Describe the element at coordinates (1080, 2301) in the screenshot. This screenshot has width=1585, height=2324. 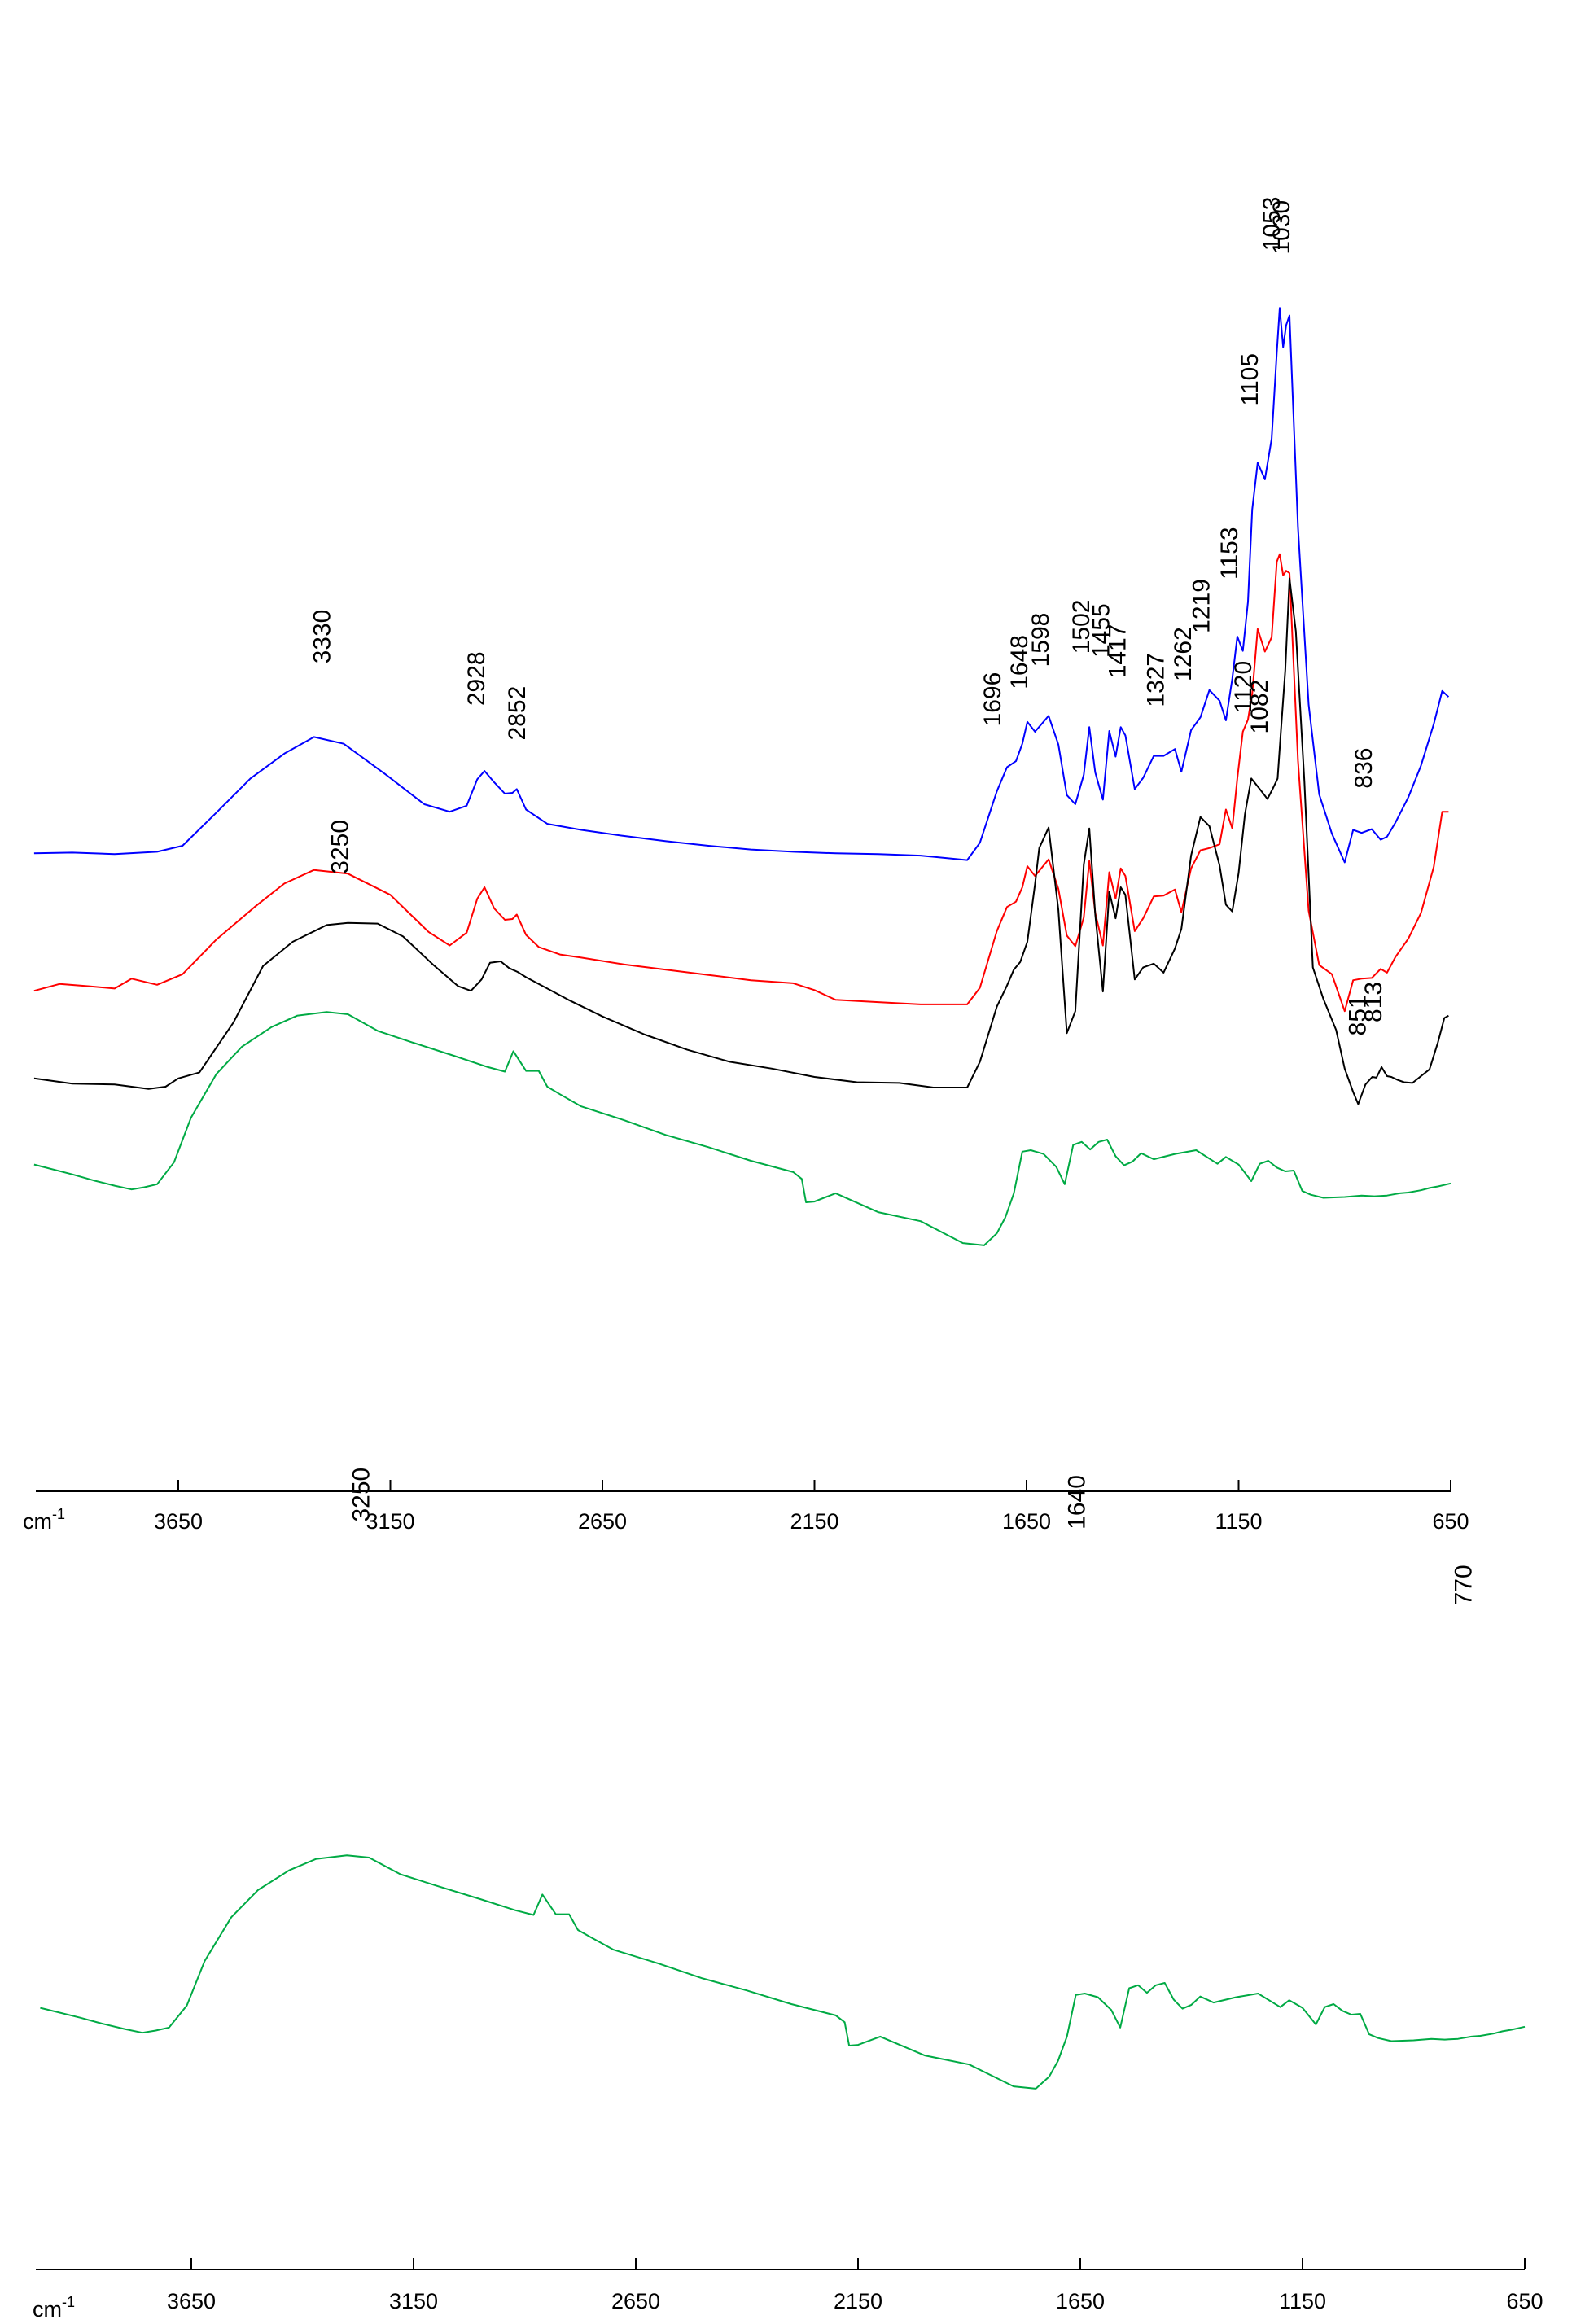
I see `bottom-x-tick-label-1650: 1650` at that location.